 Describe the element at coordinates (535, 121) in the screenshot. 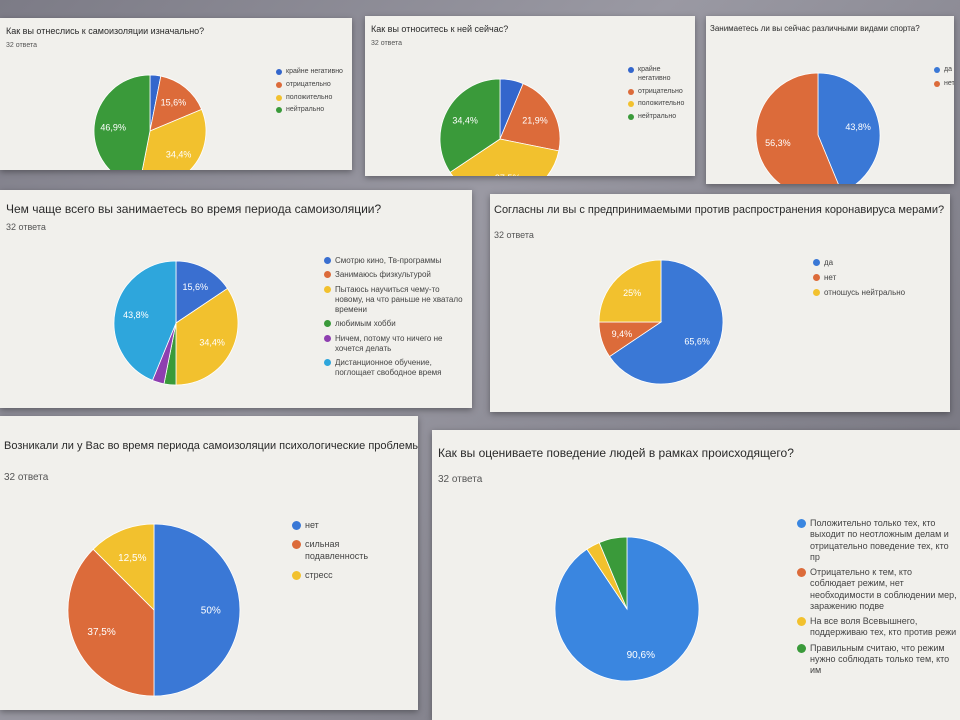

I see `slice-label: 21,9%` at that location.